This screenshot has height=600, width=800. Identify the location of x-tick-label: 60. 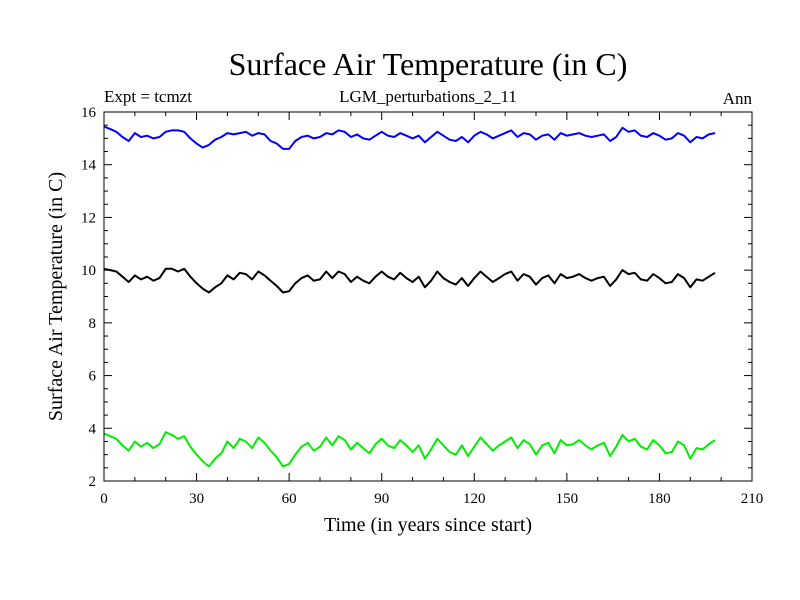
(289, 499).